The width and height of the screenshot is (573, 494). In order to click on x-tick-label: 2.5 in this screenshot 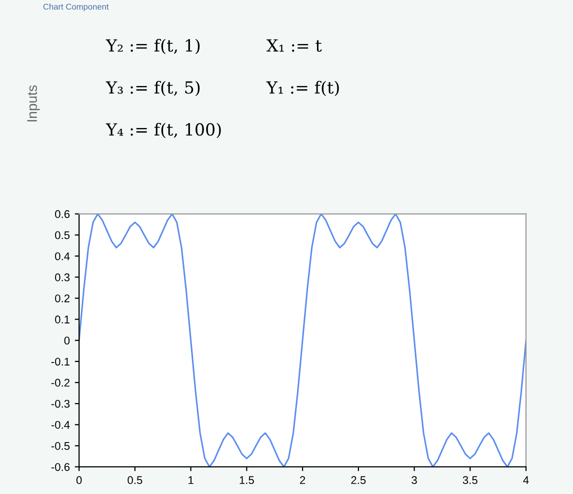, I will do `click(358, 480)`.